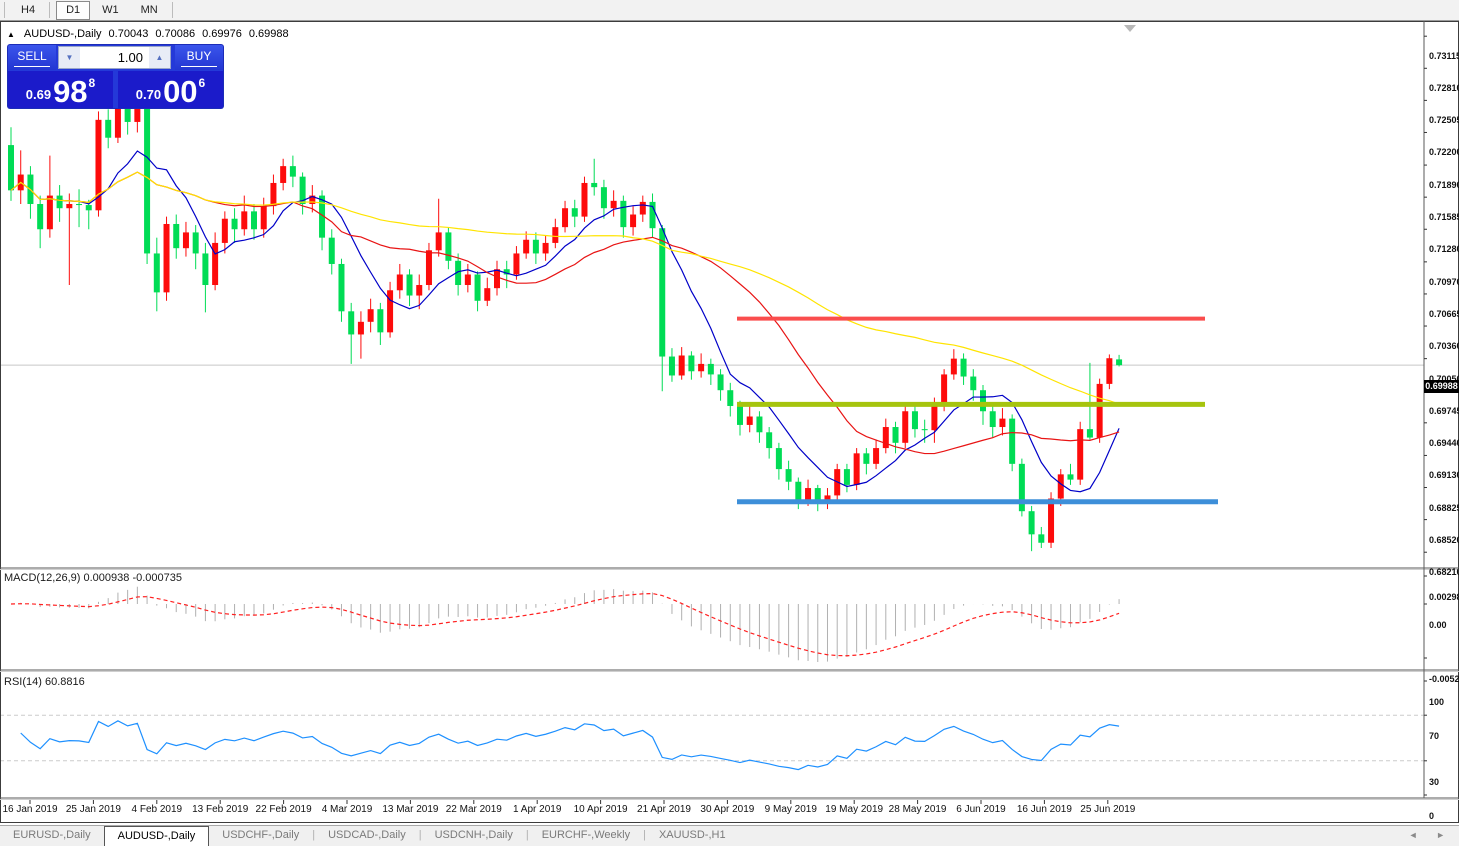 This screenshot has width=1459, height=846. I want to click on date-axis-label: 28 May 2019, so click(917, 809).